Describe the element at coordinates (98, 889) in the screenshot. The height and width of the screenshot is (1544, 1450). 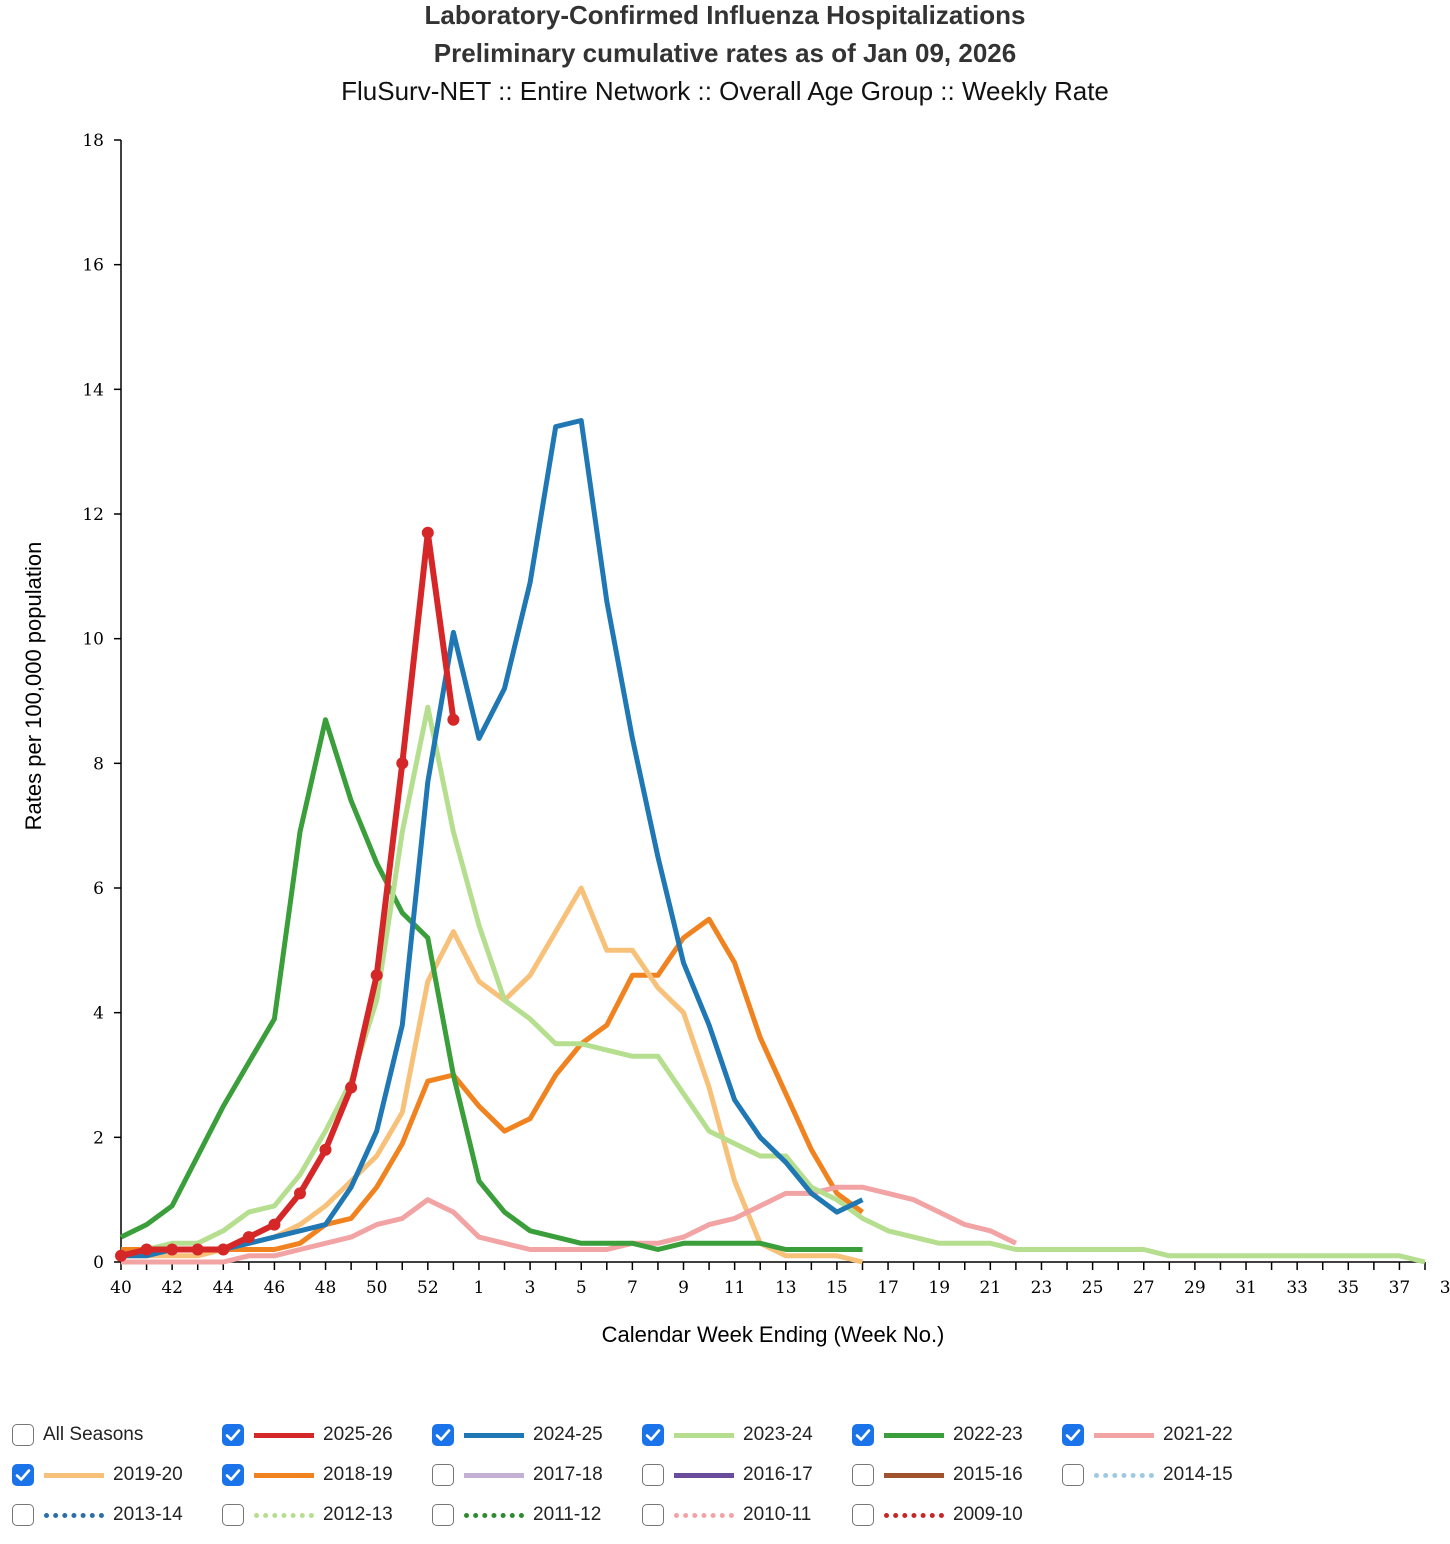
I see `y-tick-label: 6` at that location.